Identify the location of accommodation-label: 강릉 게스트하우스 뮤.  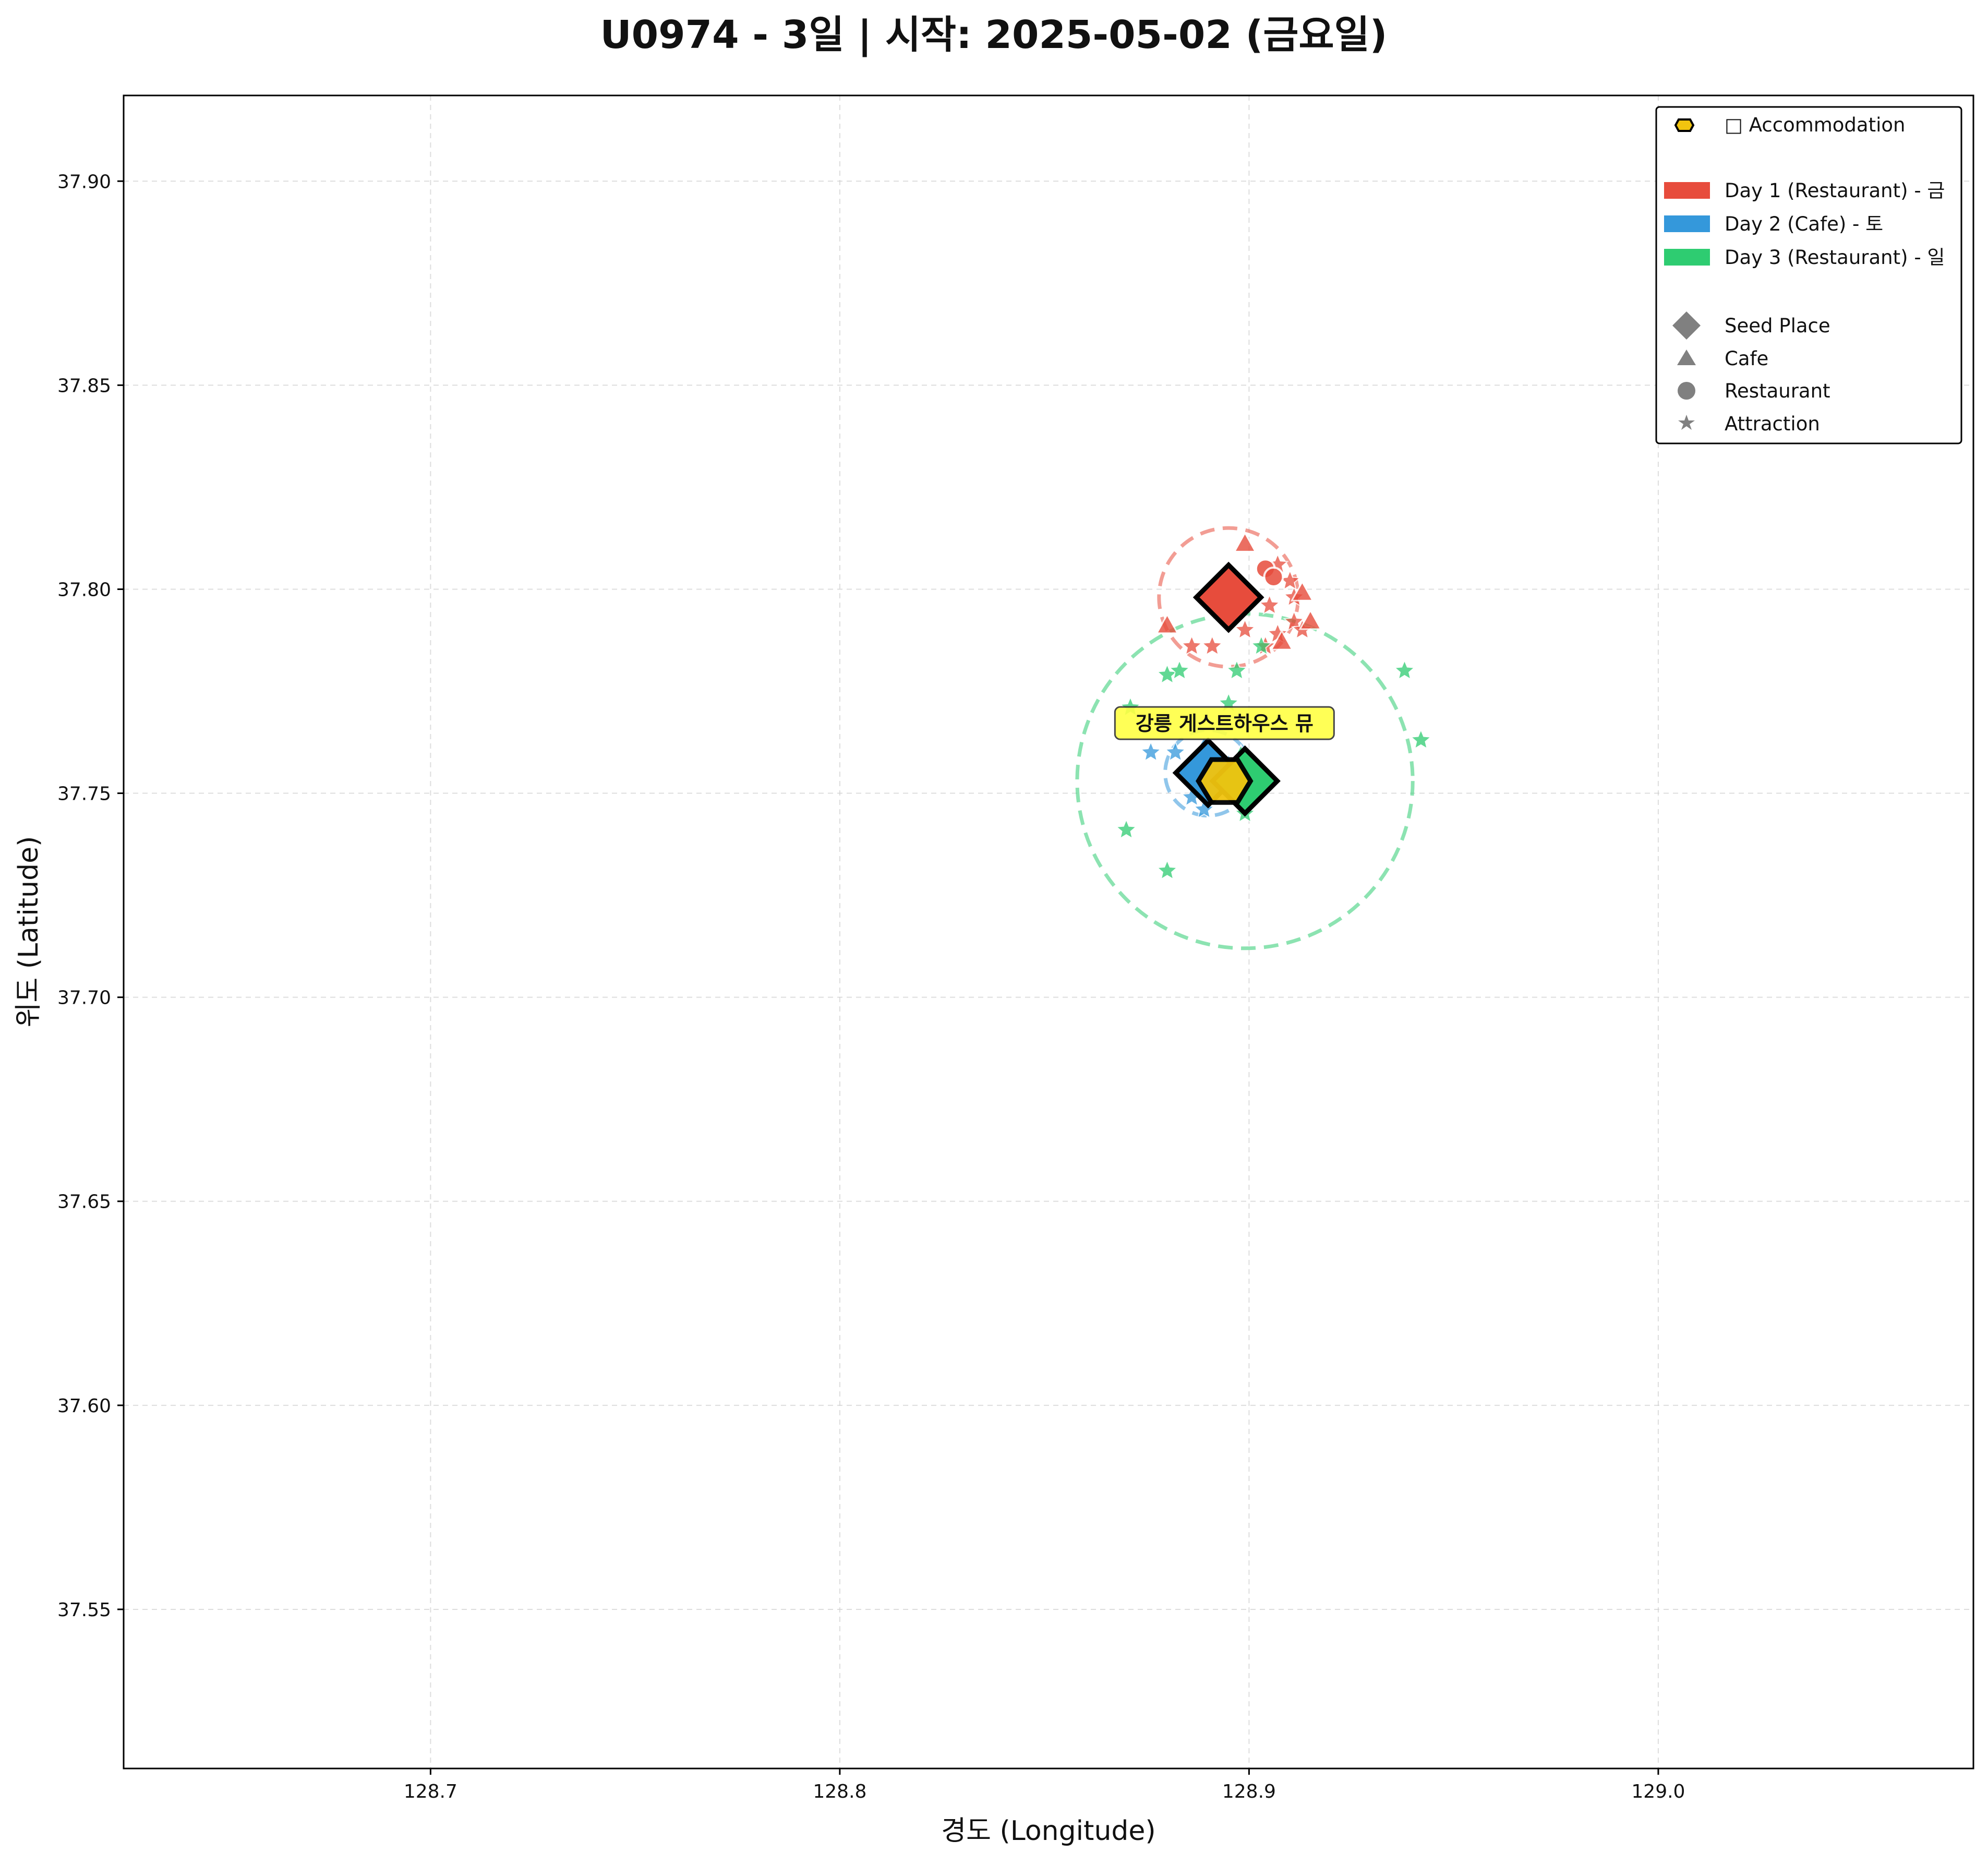
(1225, 723).